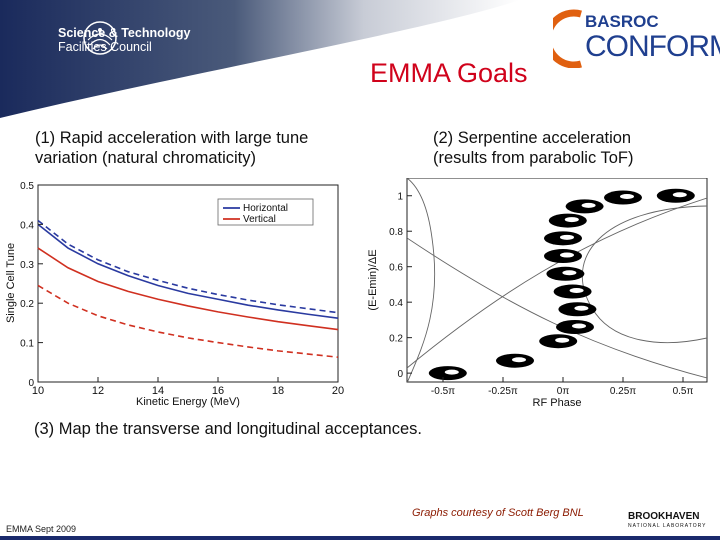 The width and height of the screenshot is (720, 540). I want to click on xtick-label: 18, so click(278, 391).